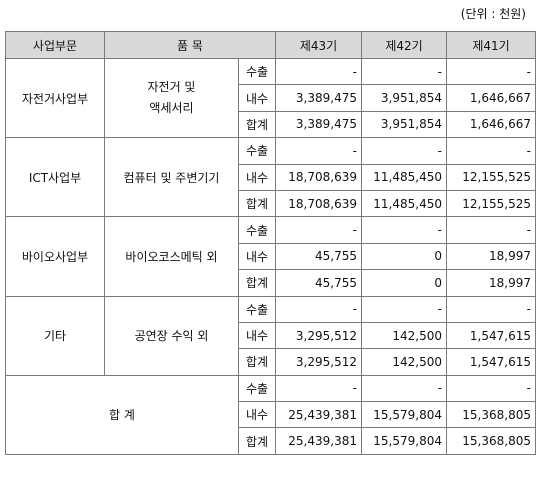 This screenshot has width=540, height=477. I want to click on grand-total-label: 합 계, so click(122, 414).